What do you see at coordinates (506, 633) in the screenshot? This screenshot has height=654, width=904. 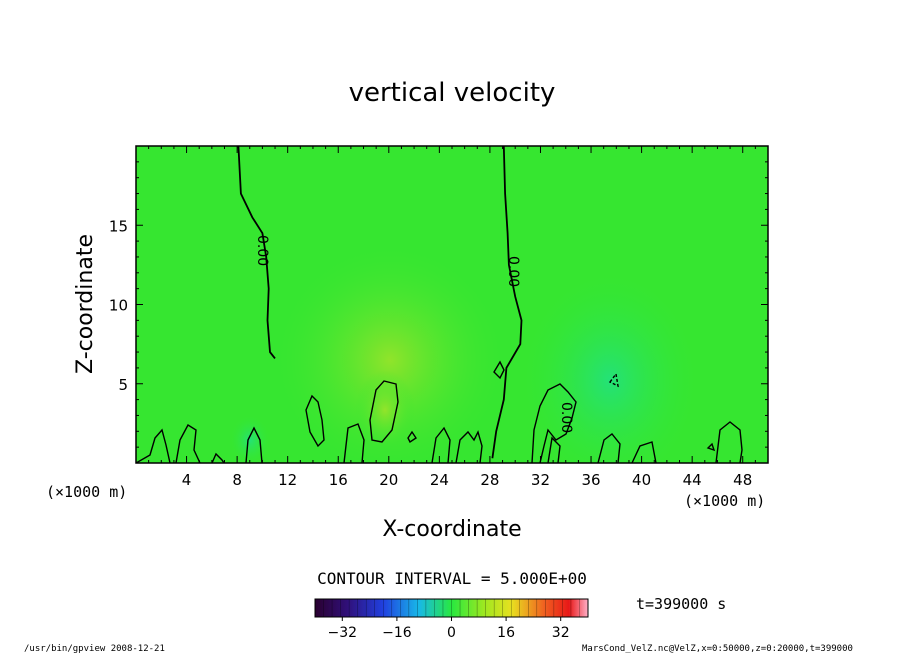 I see `colorbar-tick-label: 16` at bounding box center [506, 633].